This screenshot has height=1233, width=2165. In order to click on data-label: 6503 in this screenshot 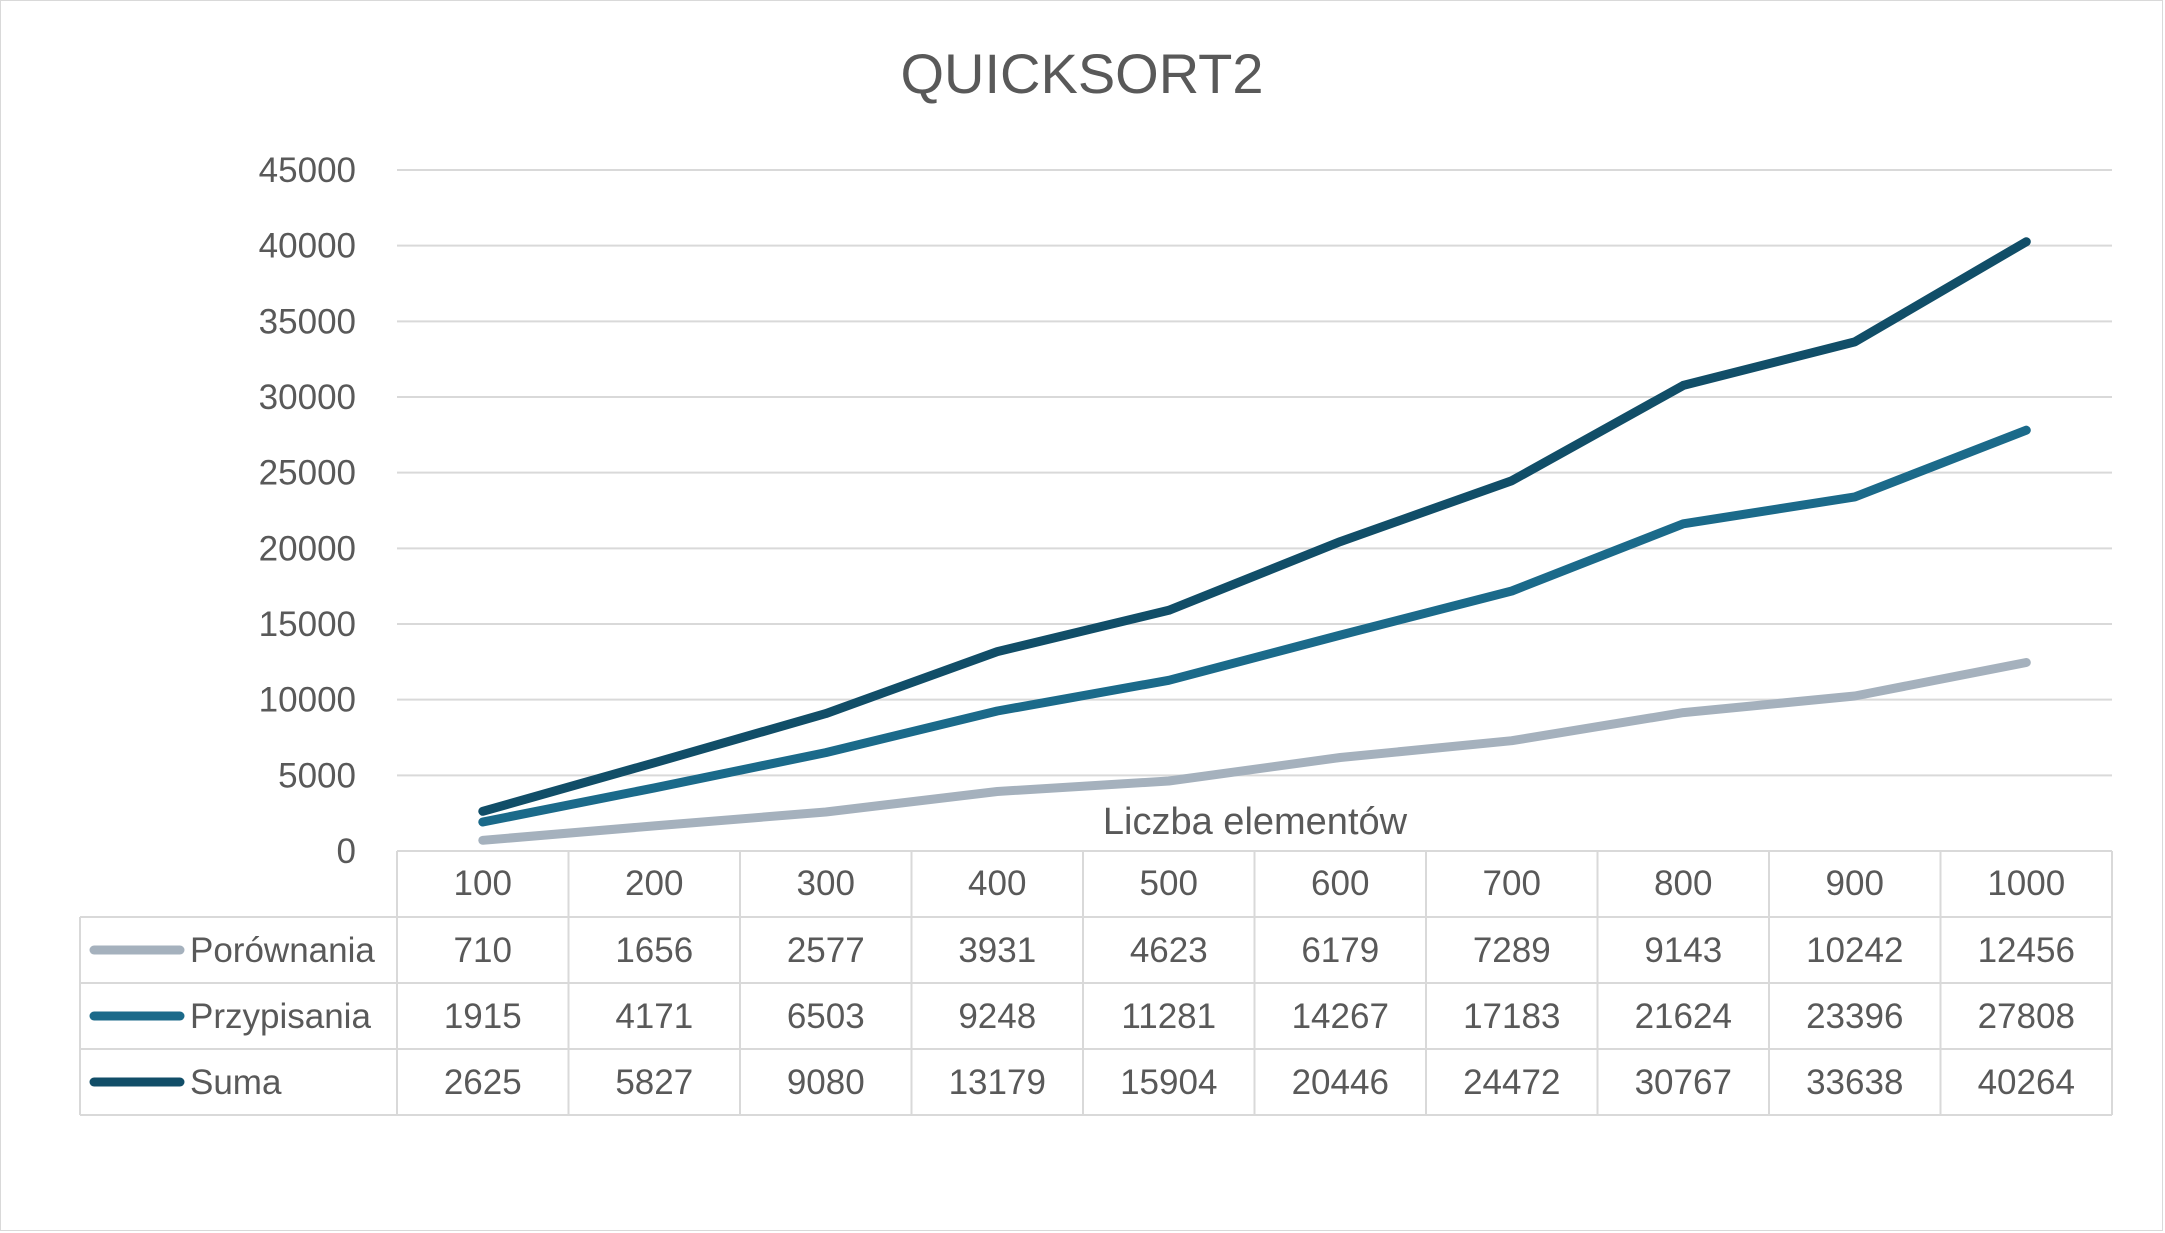, I will do `click(826, 1016)`.